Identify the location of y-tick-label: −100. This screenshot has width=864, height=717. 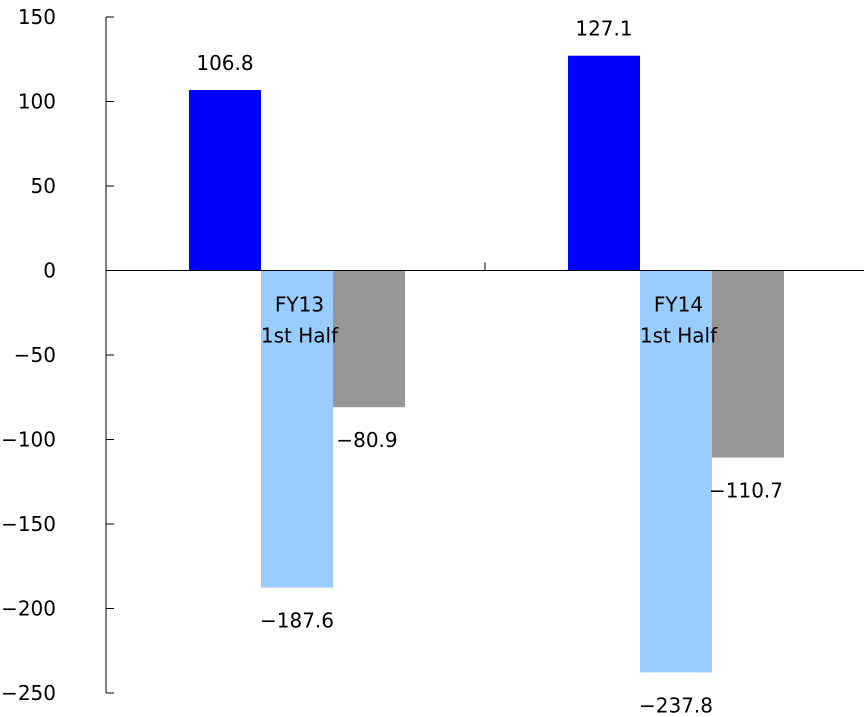
(28, 440).